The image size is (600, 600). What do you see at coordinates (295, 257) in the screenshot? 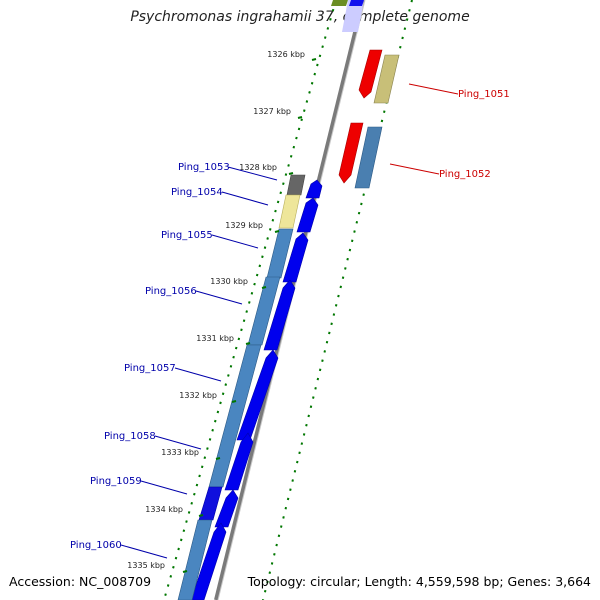
I see `feature-ping-1055-blue` at bounding box center [295, 257].